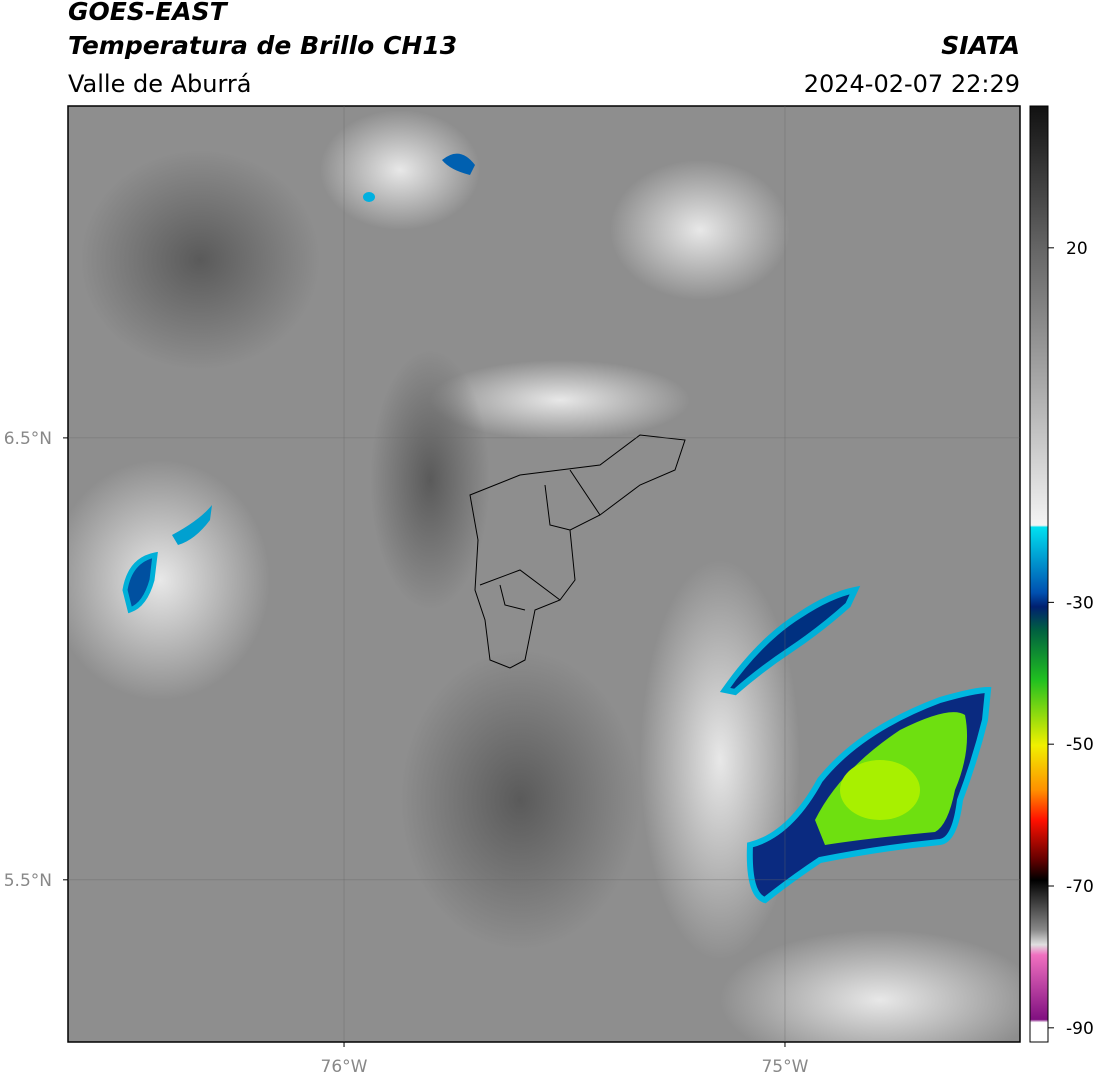 This screenshot has height=1078, width=1094. Describe the element at coordinates (344, 1067) in the screenshot. I see `lon-tick-label: 76°W` at that location.